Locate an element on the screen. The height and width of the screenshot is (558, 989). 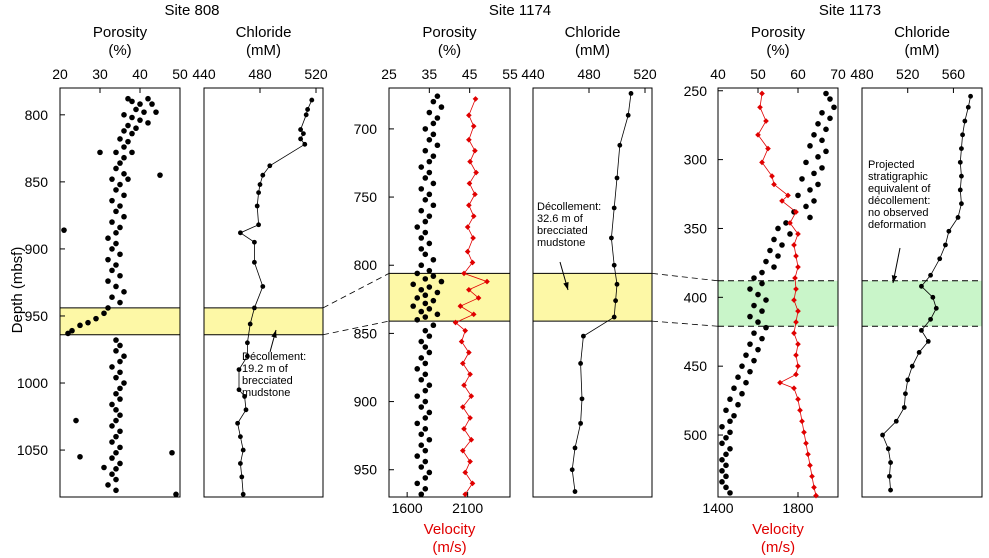
x-tick-label: 480 is located at coordinates (862, 74).